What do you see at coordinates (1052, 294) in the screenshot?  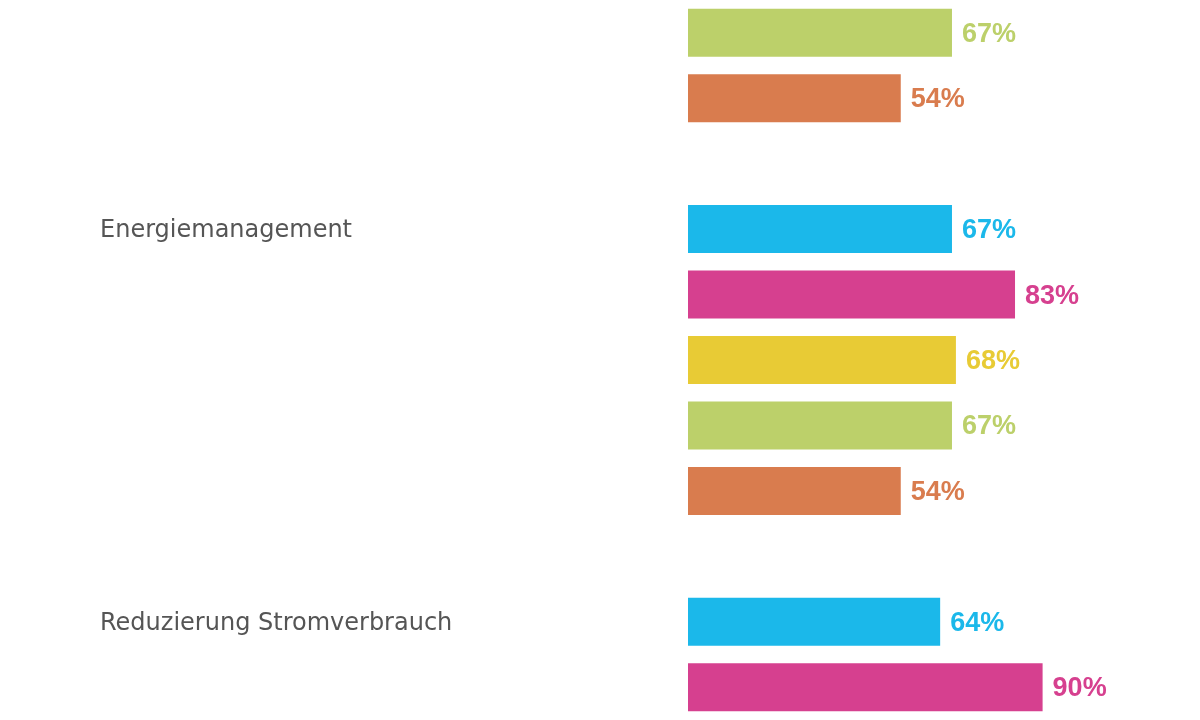 I see `data-label: 83%` at bounding box center [1052, 294].